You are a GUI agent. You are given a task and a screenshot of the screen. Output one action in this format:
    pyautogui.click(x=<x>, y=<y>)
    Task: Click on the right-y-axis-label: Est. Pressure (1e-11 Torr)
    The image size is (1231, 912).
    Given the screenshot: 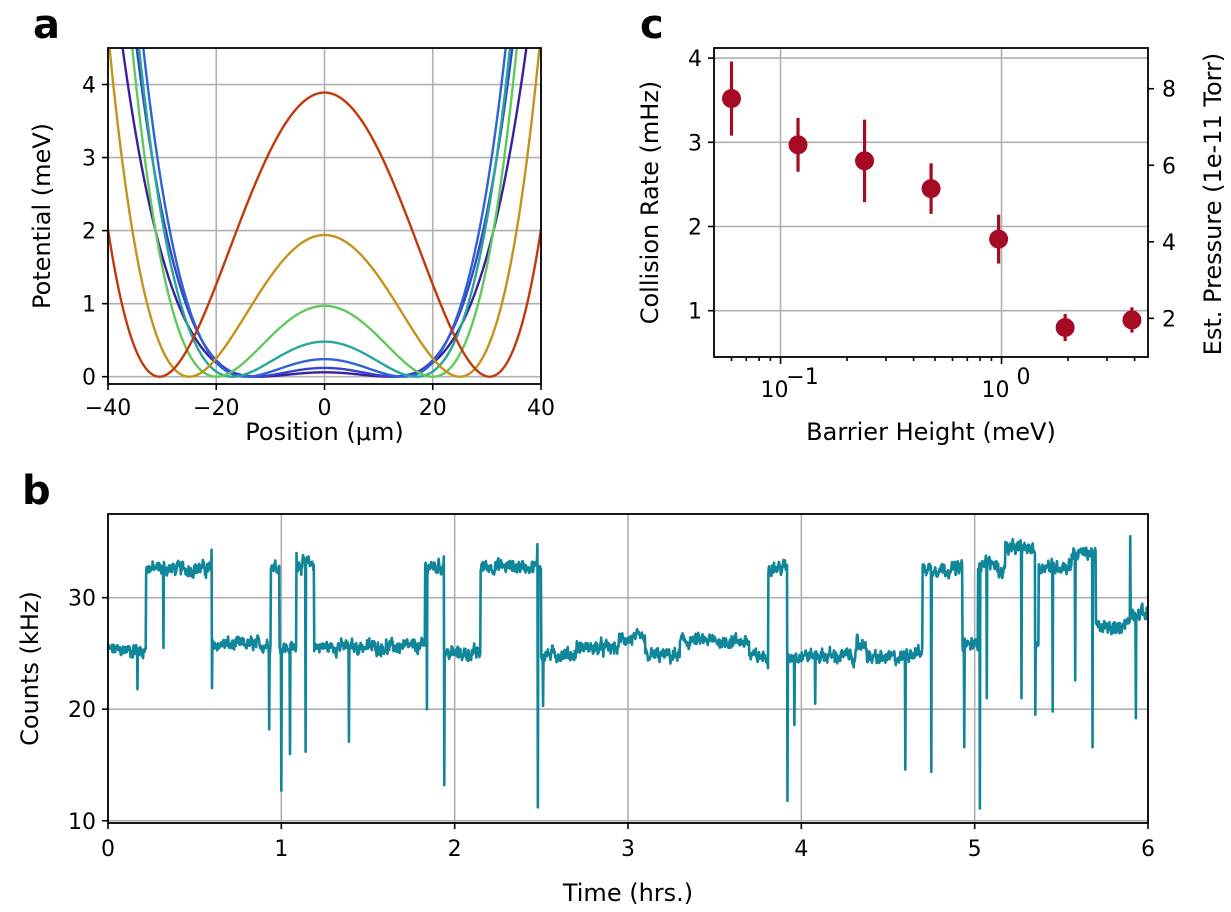 What is the action you would take?
    pyautogui.click(x=1213, y=204)
    